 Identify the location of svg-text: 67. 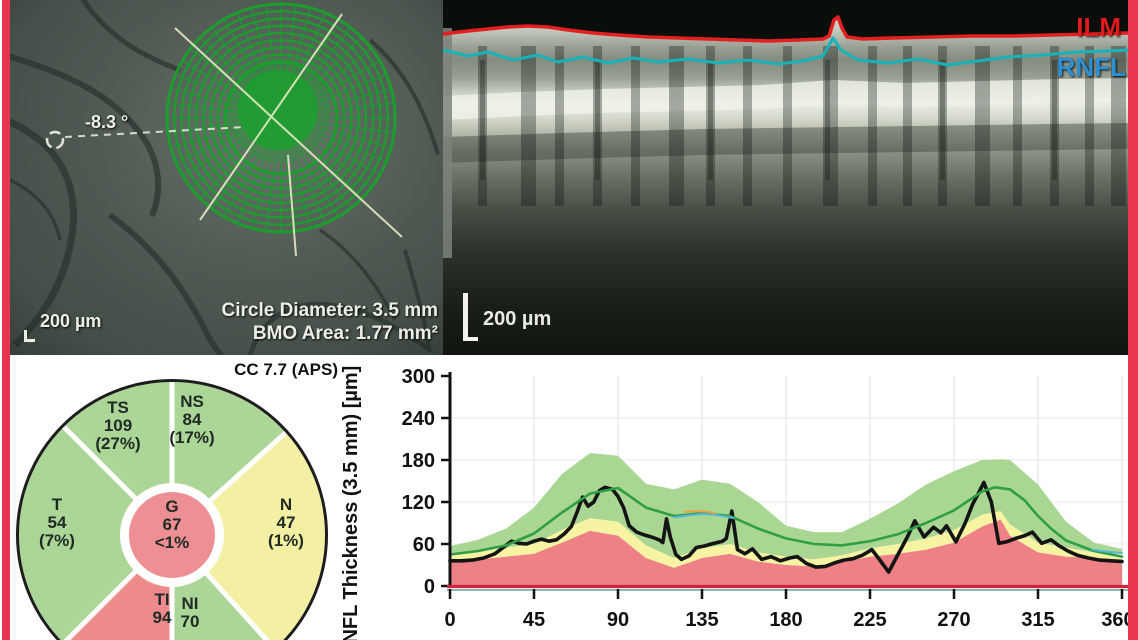
(172, 524).